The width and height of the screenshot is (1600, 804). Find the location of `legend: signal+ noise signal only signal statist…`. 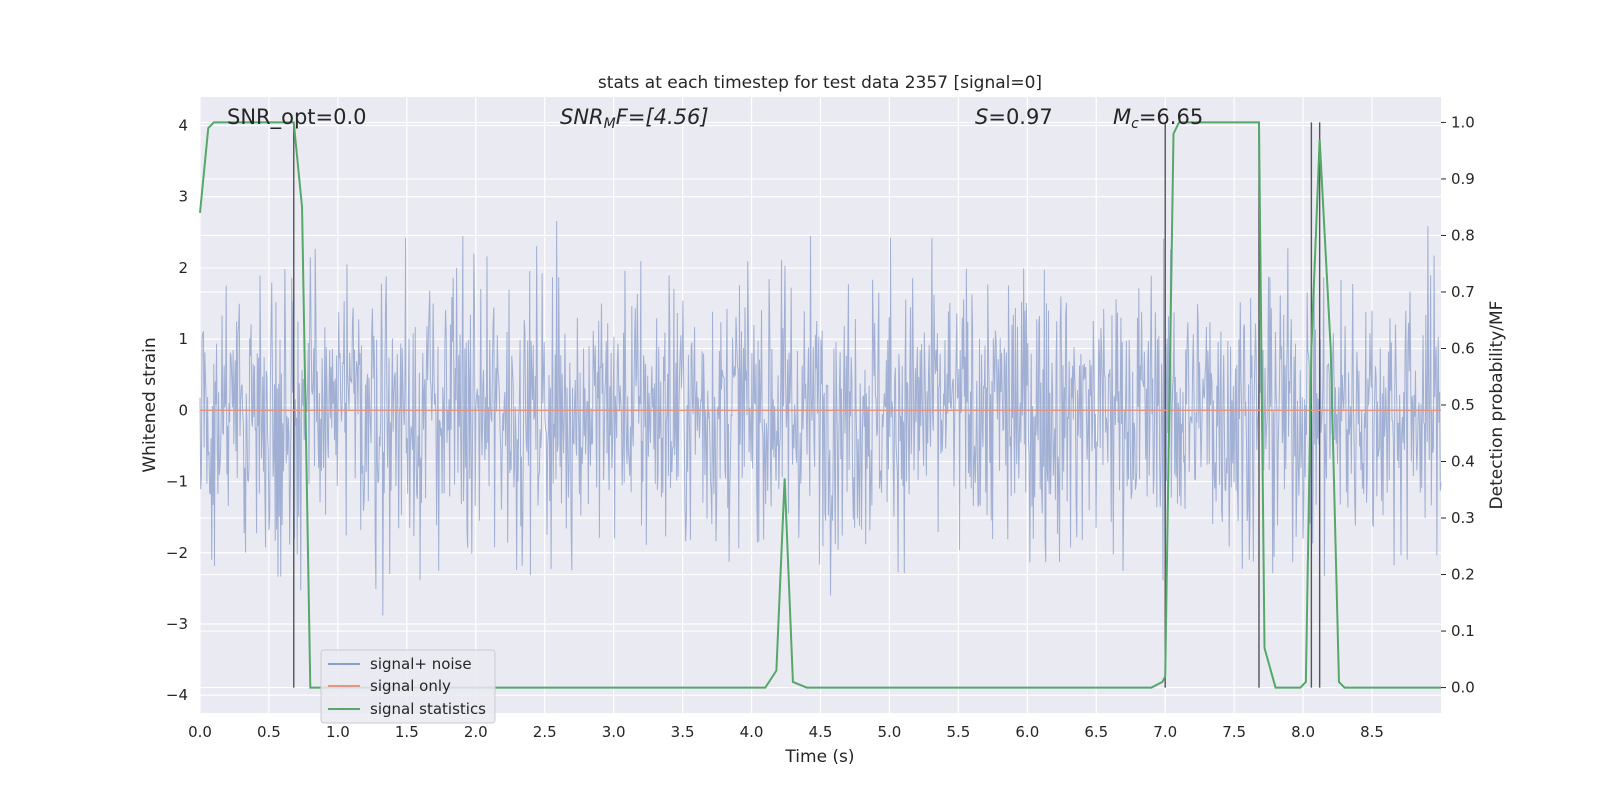

legend: signal+ noise signal only signal statist… is located at coordinates (408, 686).